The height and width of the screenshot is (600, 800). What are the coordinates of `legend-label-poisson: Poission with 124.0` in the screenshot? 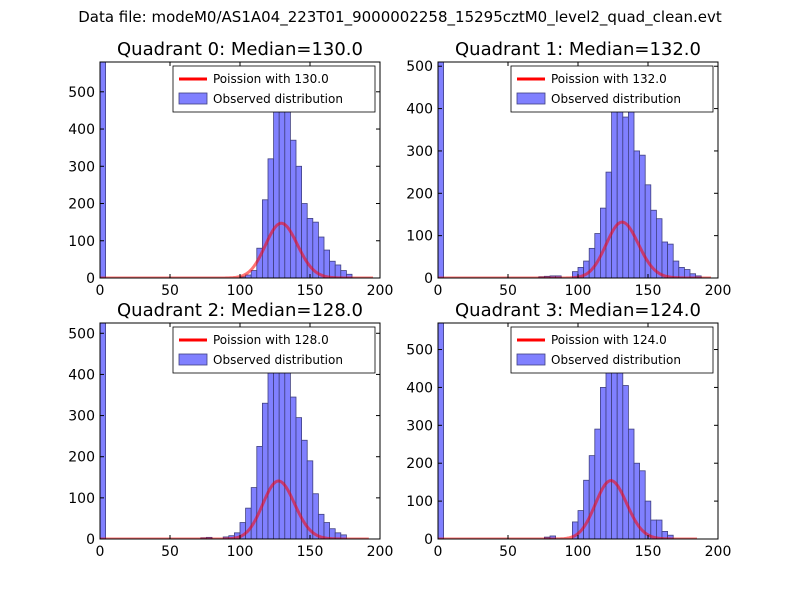 It's located at (609, 340).